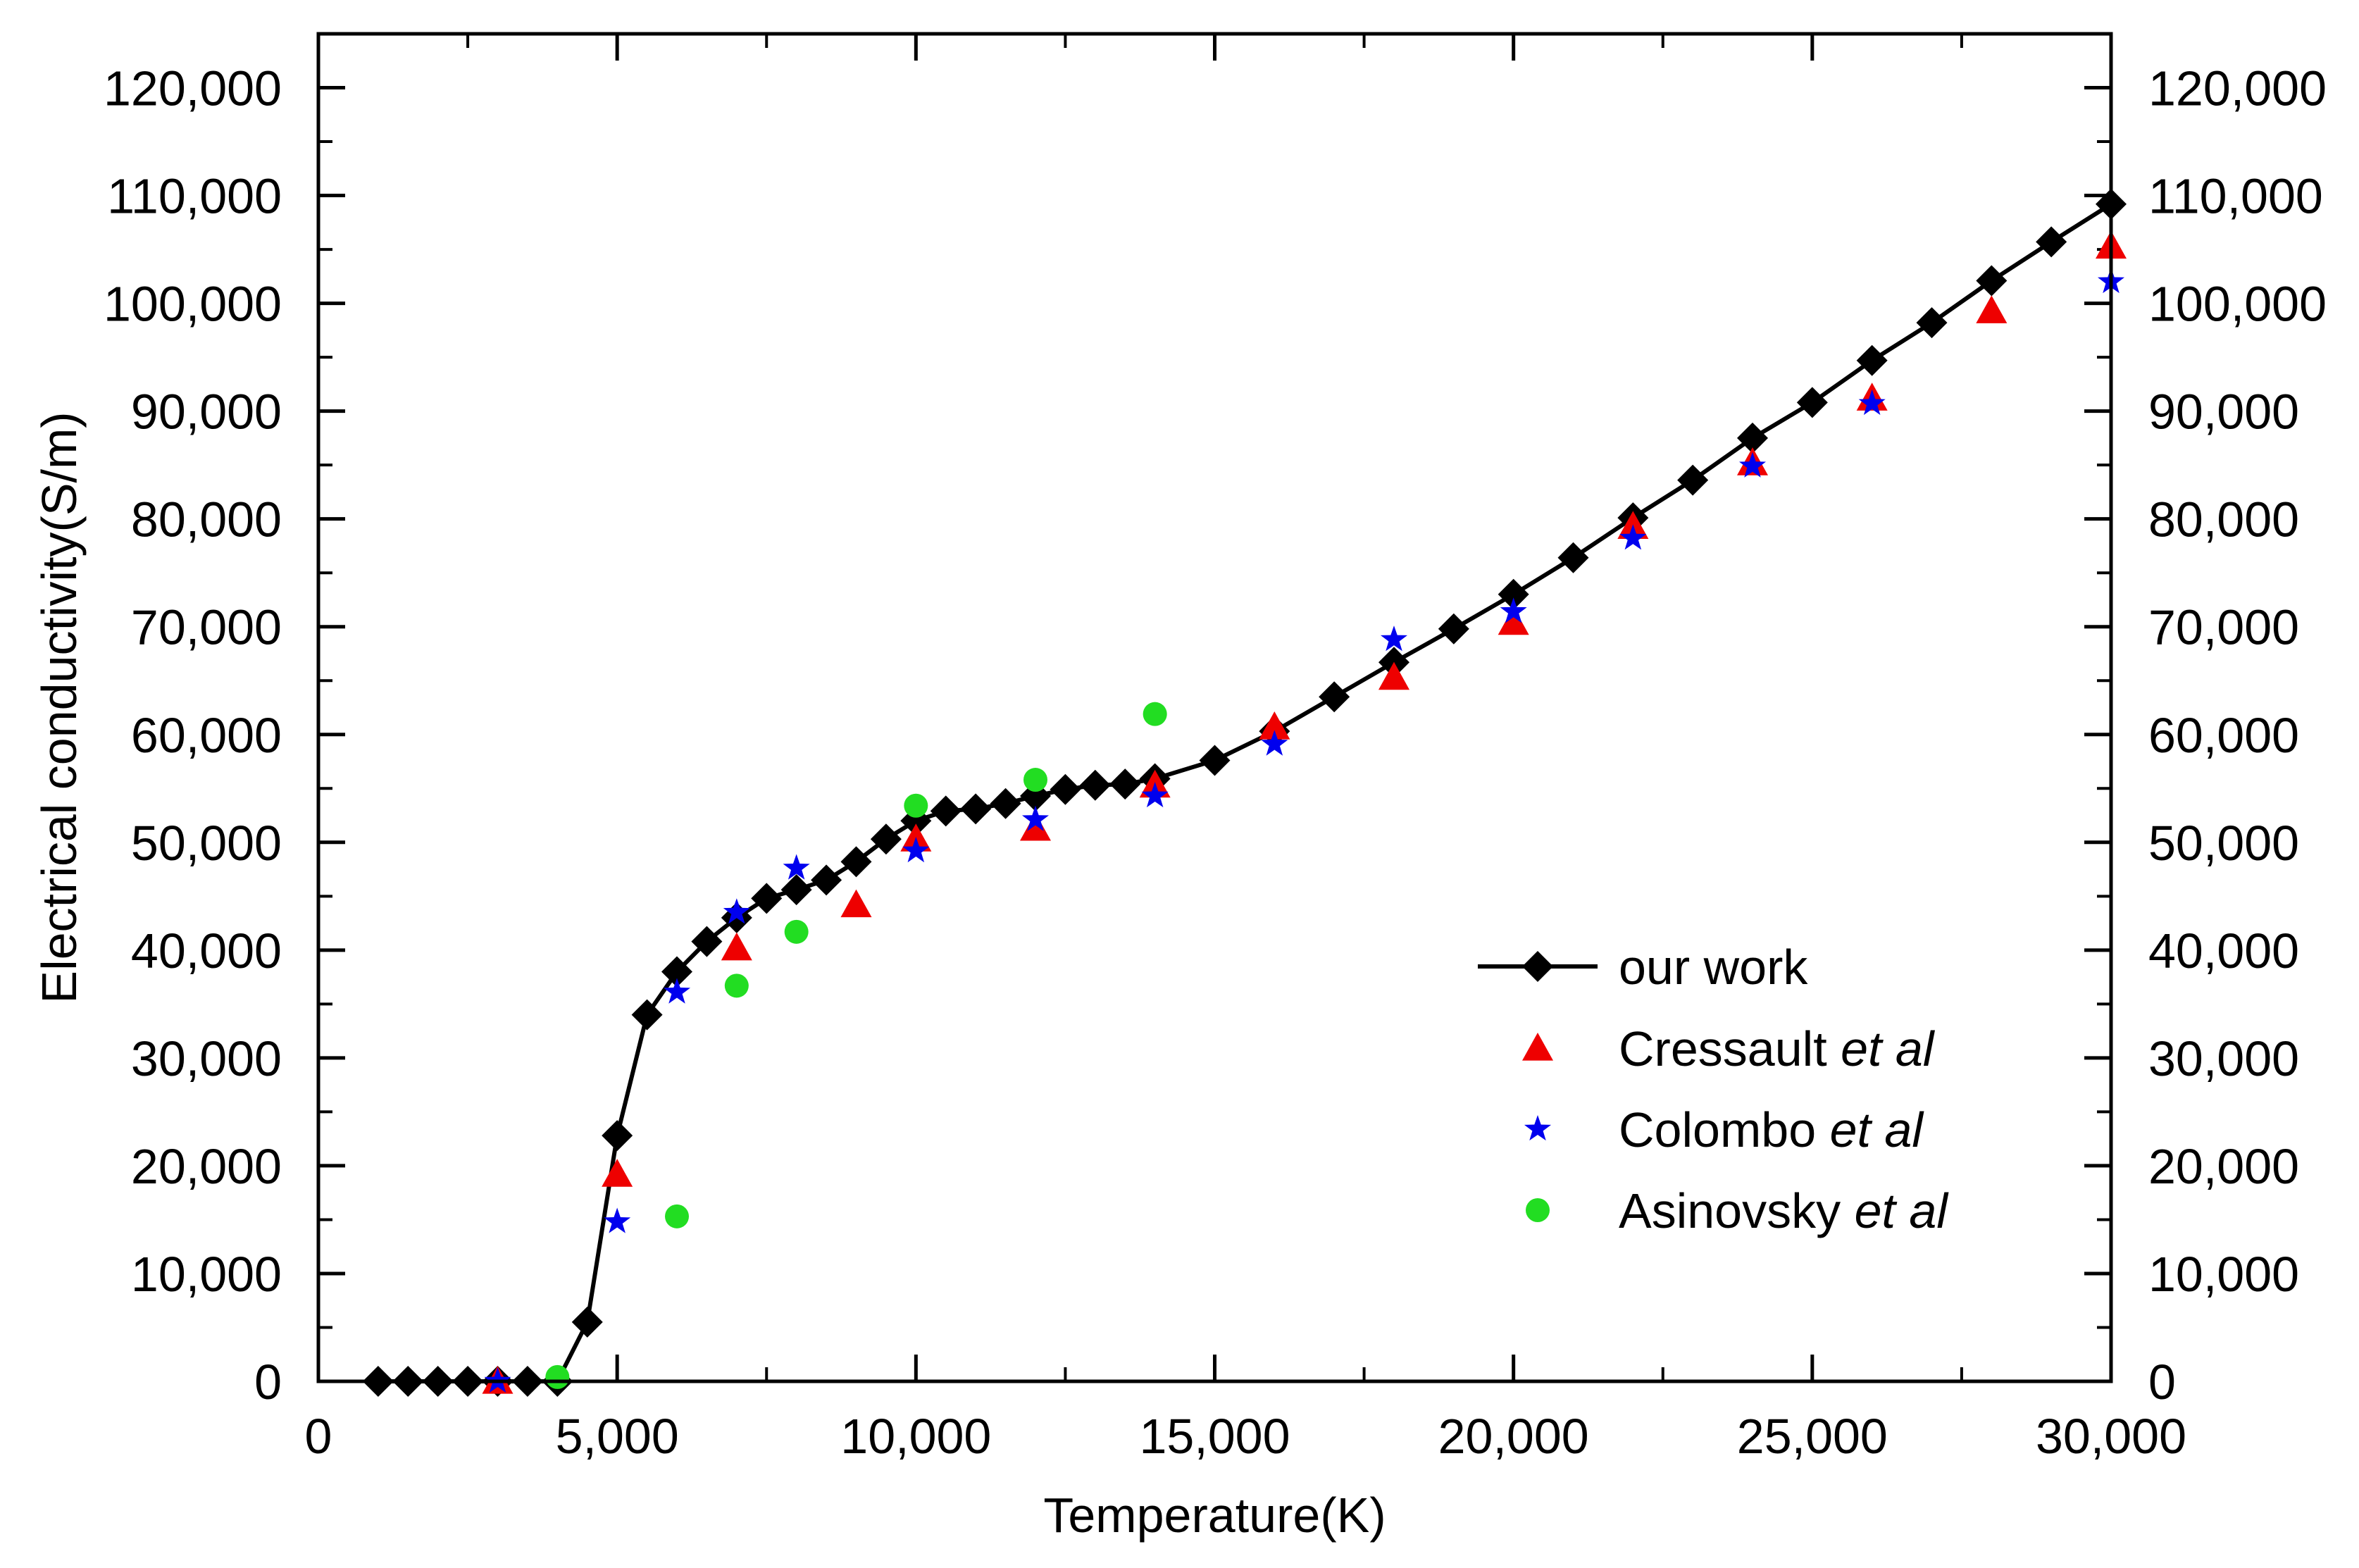 This screenshot has width=2359, height=1568. Describe the element at coordinates (2237, 304) in the screenshot. I see `y-tick-label-right: 100,000` at that location.